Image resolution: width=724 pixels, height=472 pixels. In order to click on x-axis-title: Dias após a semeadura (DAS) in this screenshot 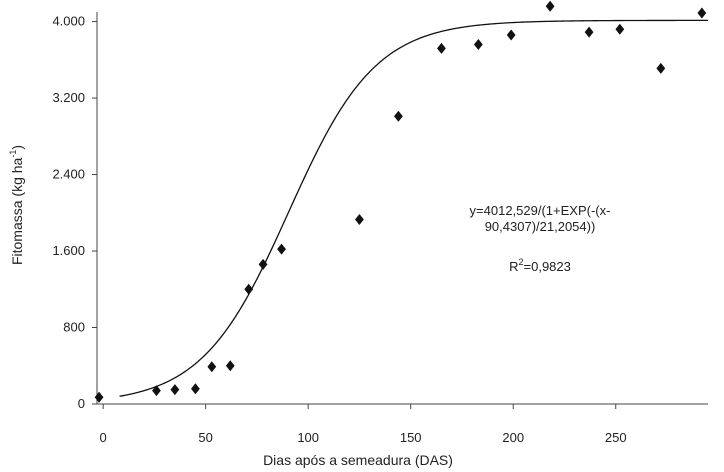, I will do `click(358, 460)`.